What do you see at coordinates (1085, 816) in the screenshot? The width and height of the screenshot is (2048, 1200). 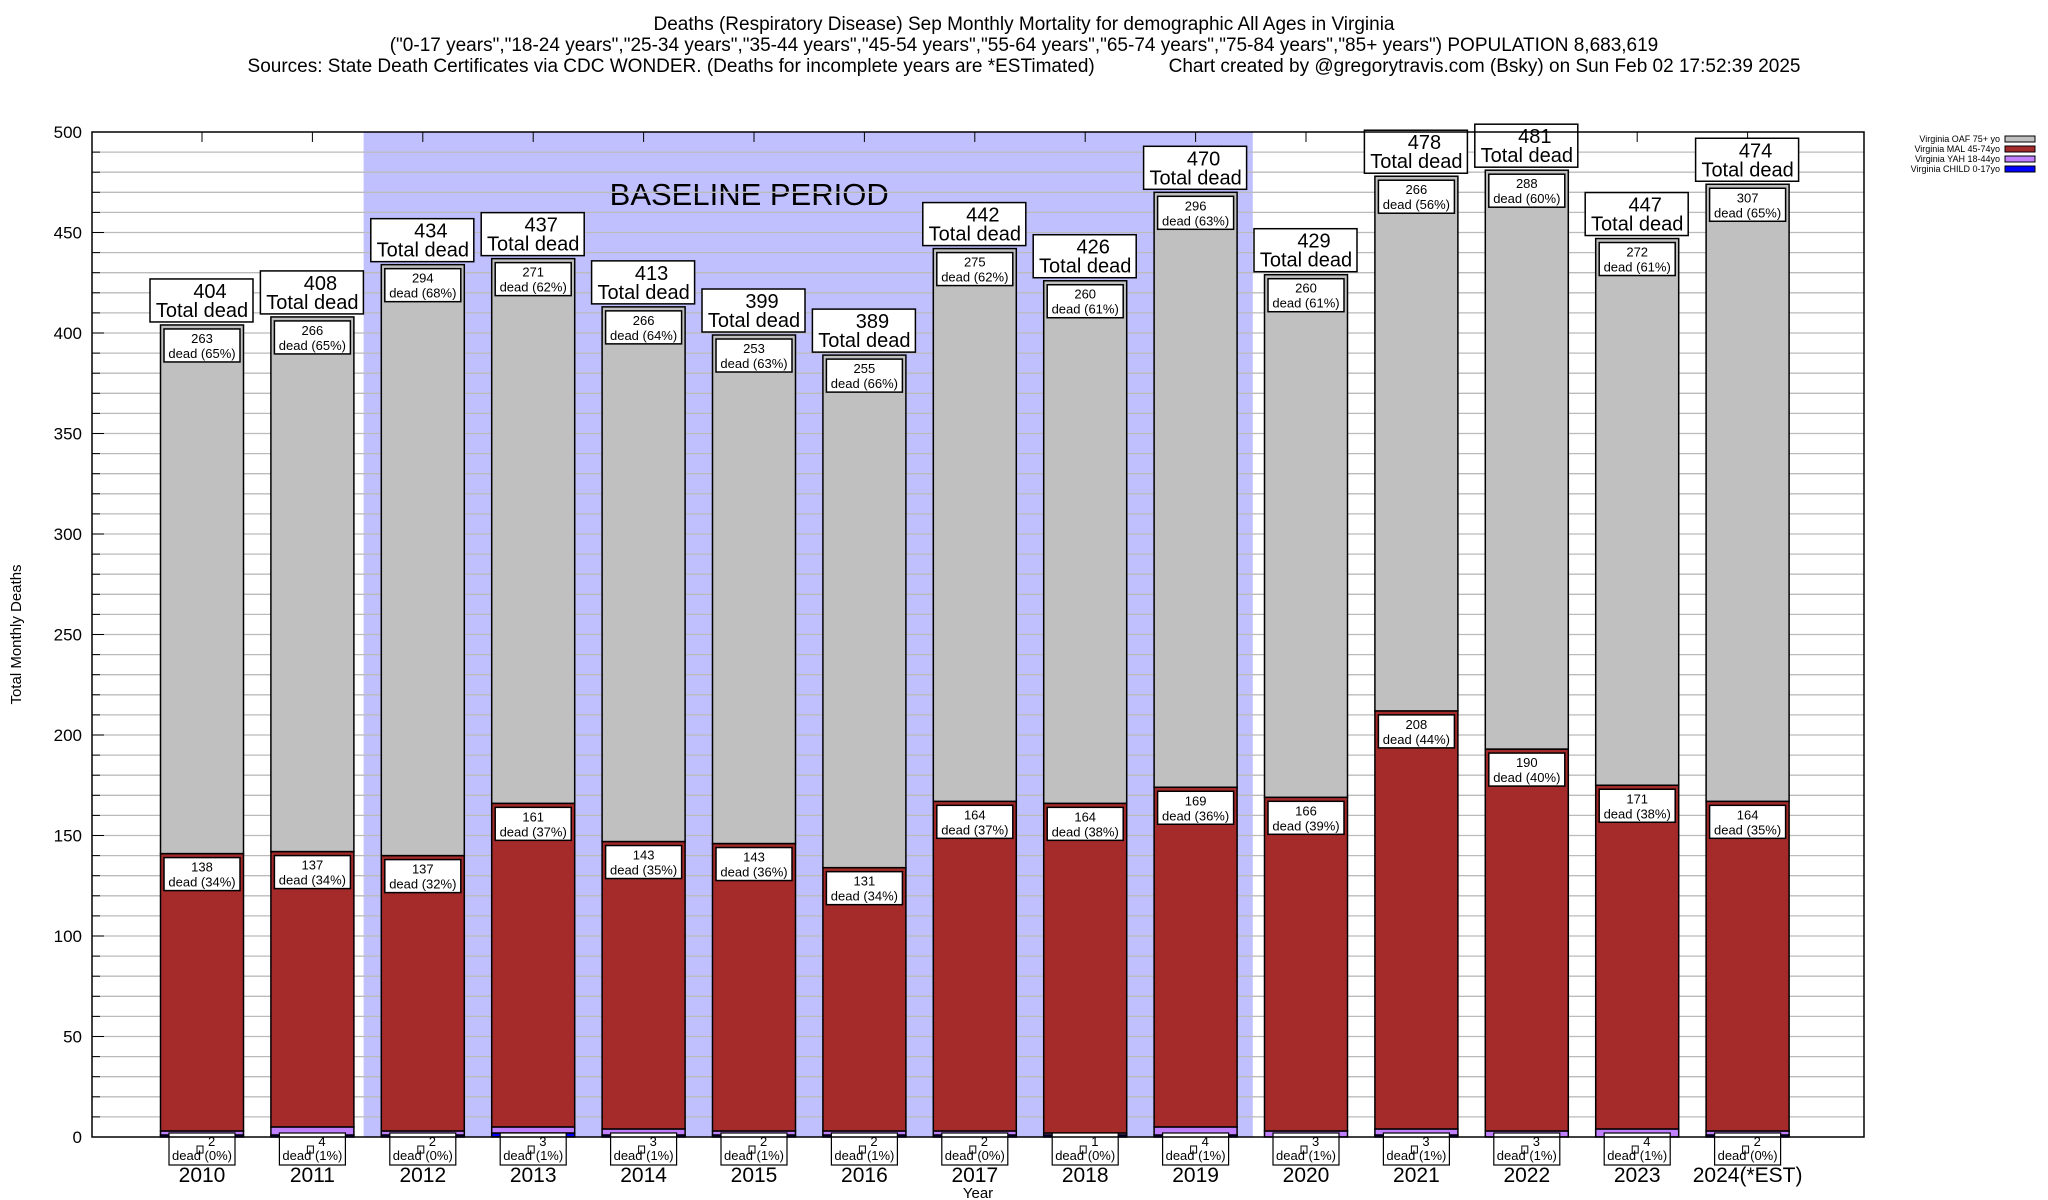 I see `mal-label-value: 164` at bounding box center [1085, 816].